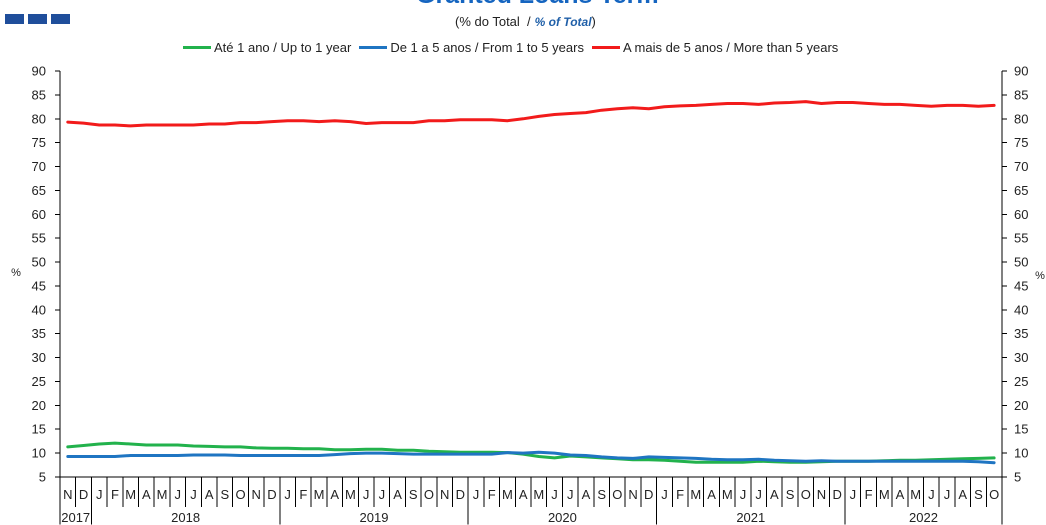  I want to click on y-tick-label-left: 70, so click(39, 166).